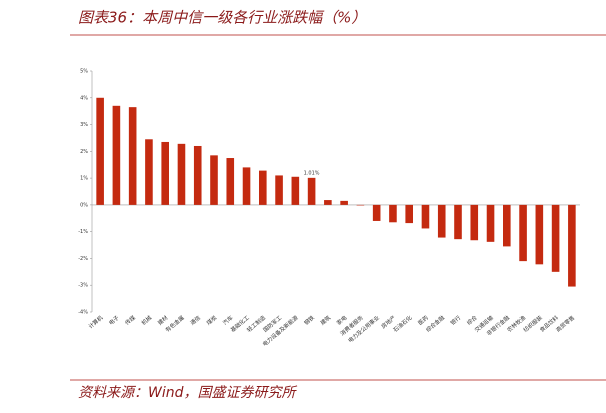 This screenshot has height=413, width=606. Describe the element at coordinates (130, 320) in the screenshot. I see `x-tick-label: 传媒` at that location.